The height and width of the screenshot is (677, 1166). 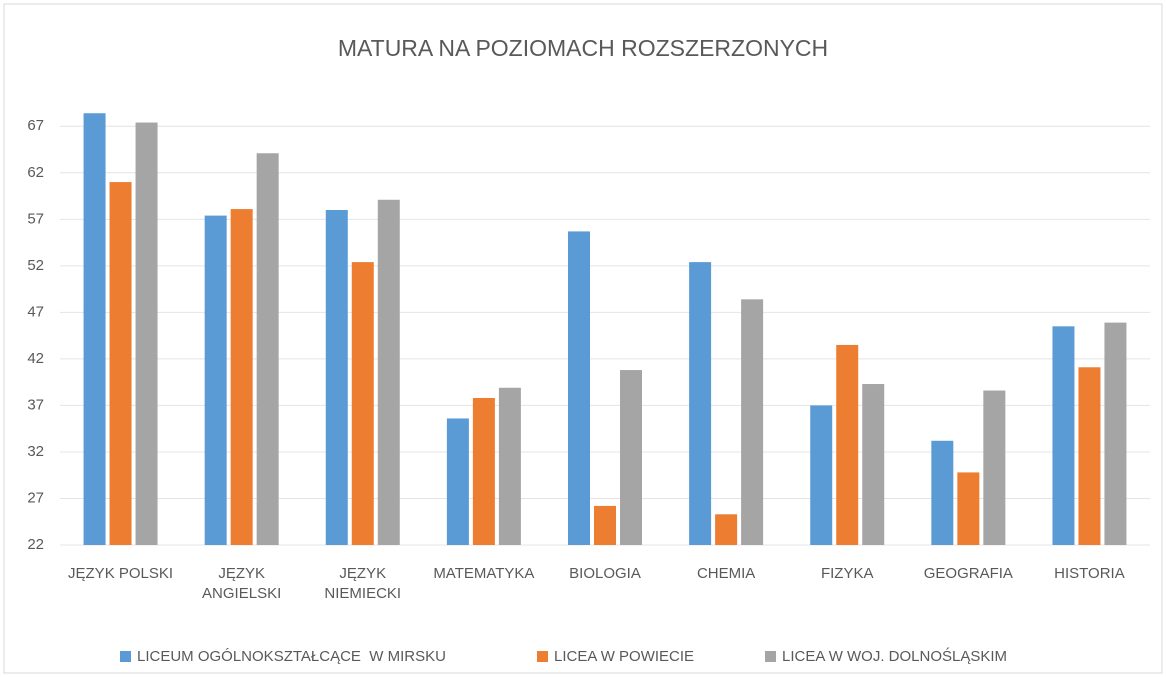 What do you see at coordinates (35, 451) in the screenshot?
I see `y-tick-label: 32` at bounding box center [35, 451].